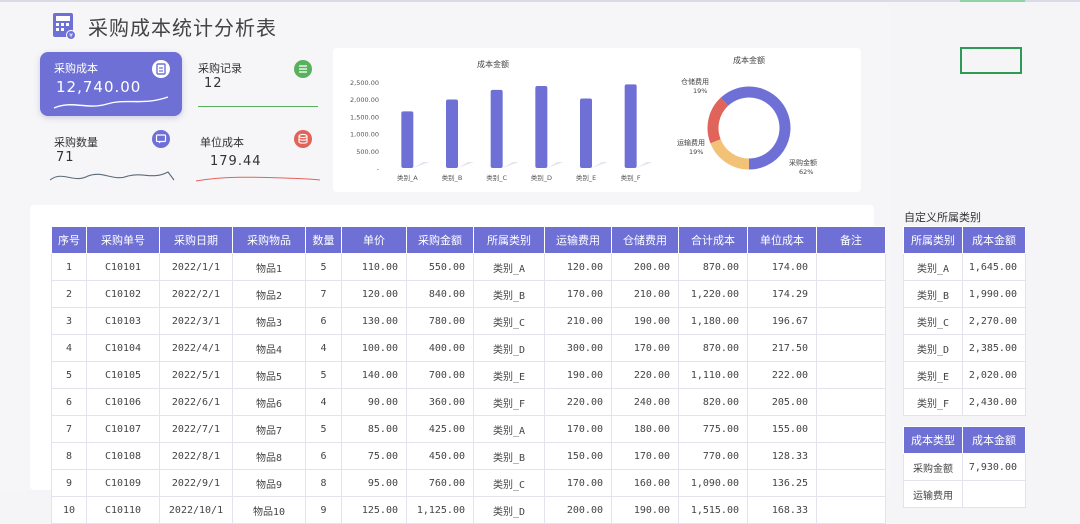  I want to click on table-cell: 物品10, so click(269, 510).